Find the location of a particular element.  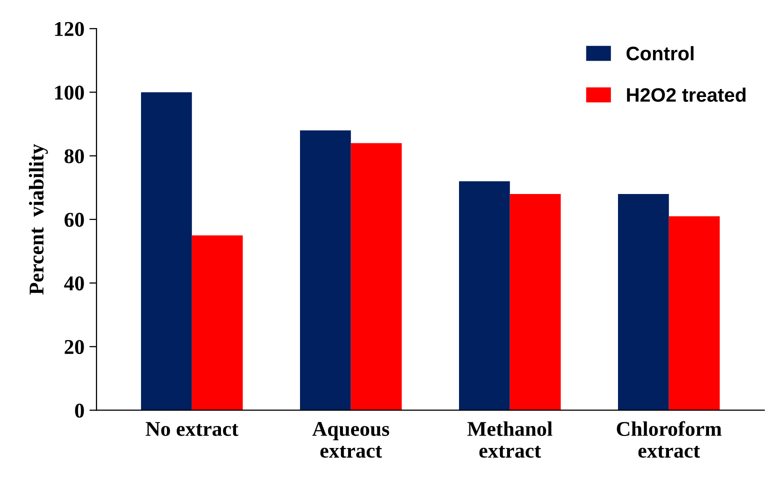

x-tick-label: Aqueous extract is located at coordinates (351, 440).